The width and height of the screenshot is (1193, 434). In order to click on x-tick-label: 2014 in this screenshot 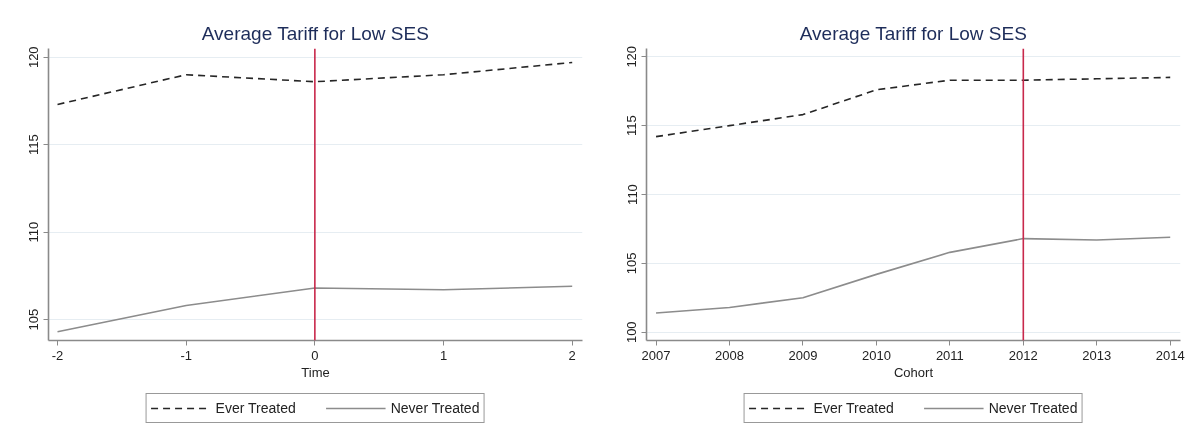, I will do `click(1170, 355)`.